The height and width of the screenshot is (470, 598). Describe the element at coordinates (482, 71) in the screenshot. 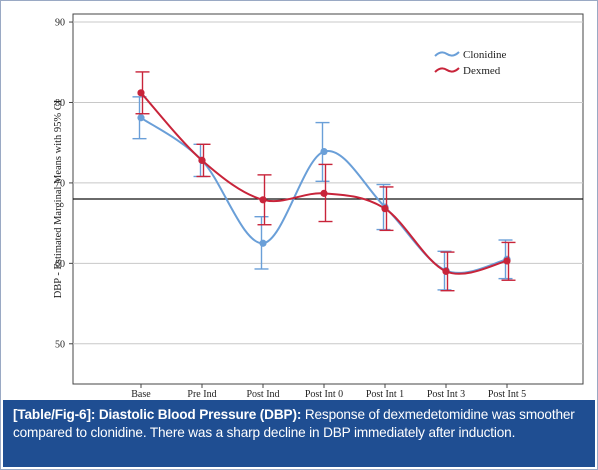

I see `legend-label-dexmed: Dexmed` at that location.